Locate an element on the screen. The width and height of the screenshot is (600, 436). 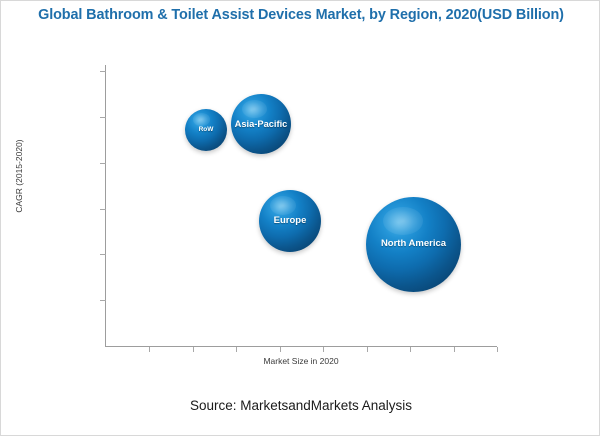
bubble-north-america: North America is located at coordinates (413, 244).